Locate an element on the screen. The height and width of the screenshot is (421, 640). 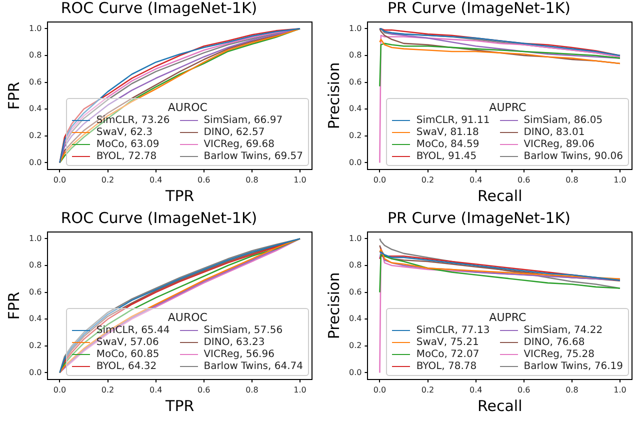
legend-label: DINO, 62.57 is located at coordinates (234, 132).